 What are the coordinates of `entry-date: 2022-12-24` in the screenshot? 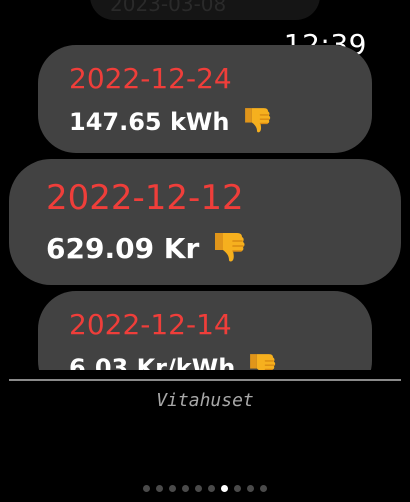 It's located at (150, 78).